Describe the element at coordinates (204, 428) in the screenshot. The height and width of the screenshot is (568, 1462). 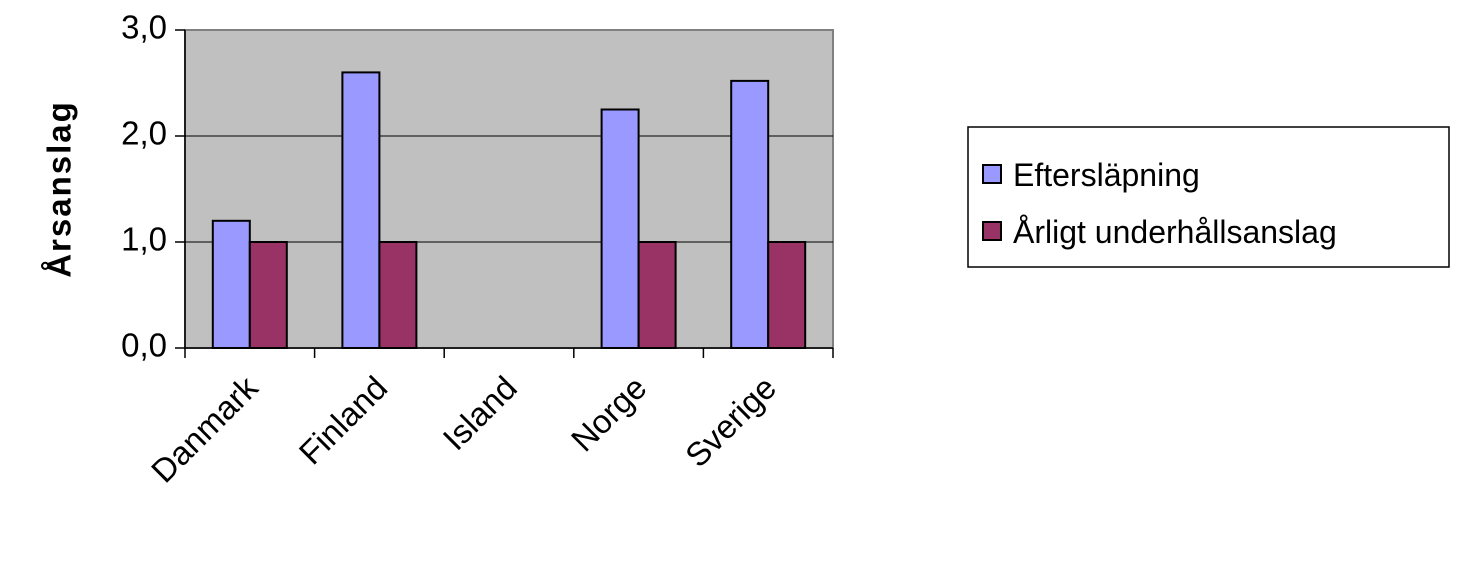
I see `x-category-label: Danmark` at that location.